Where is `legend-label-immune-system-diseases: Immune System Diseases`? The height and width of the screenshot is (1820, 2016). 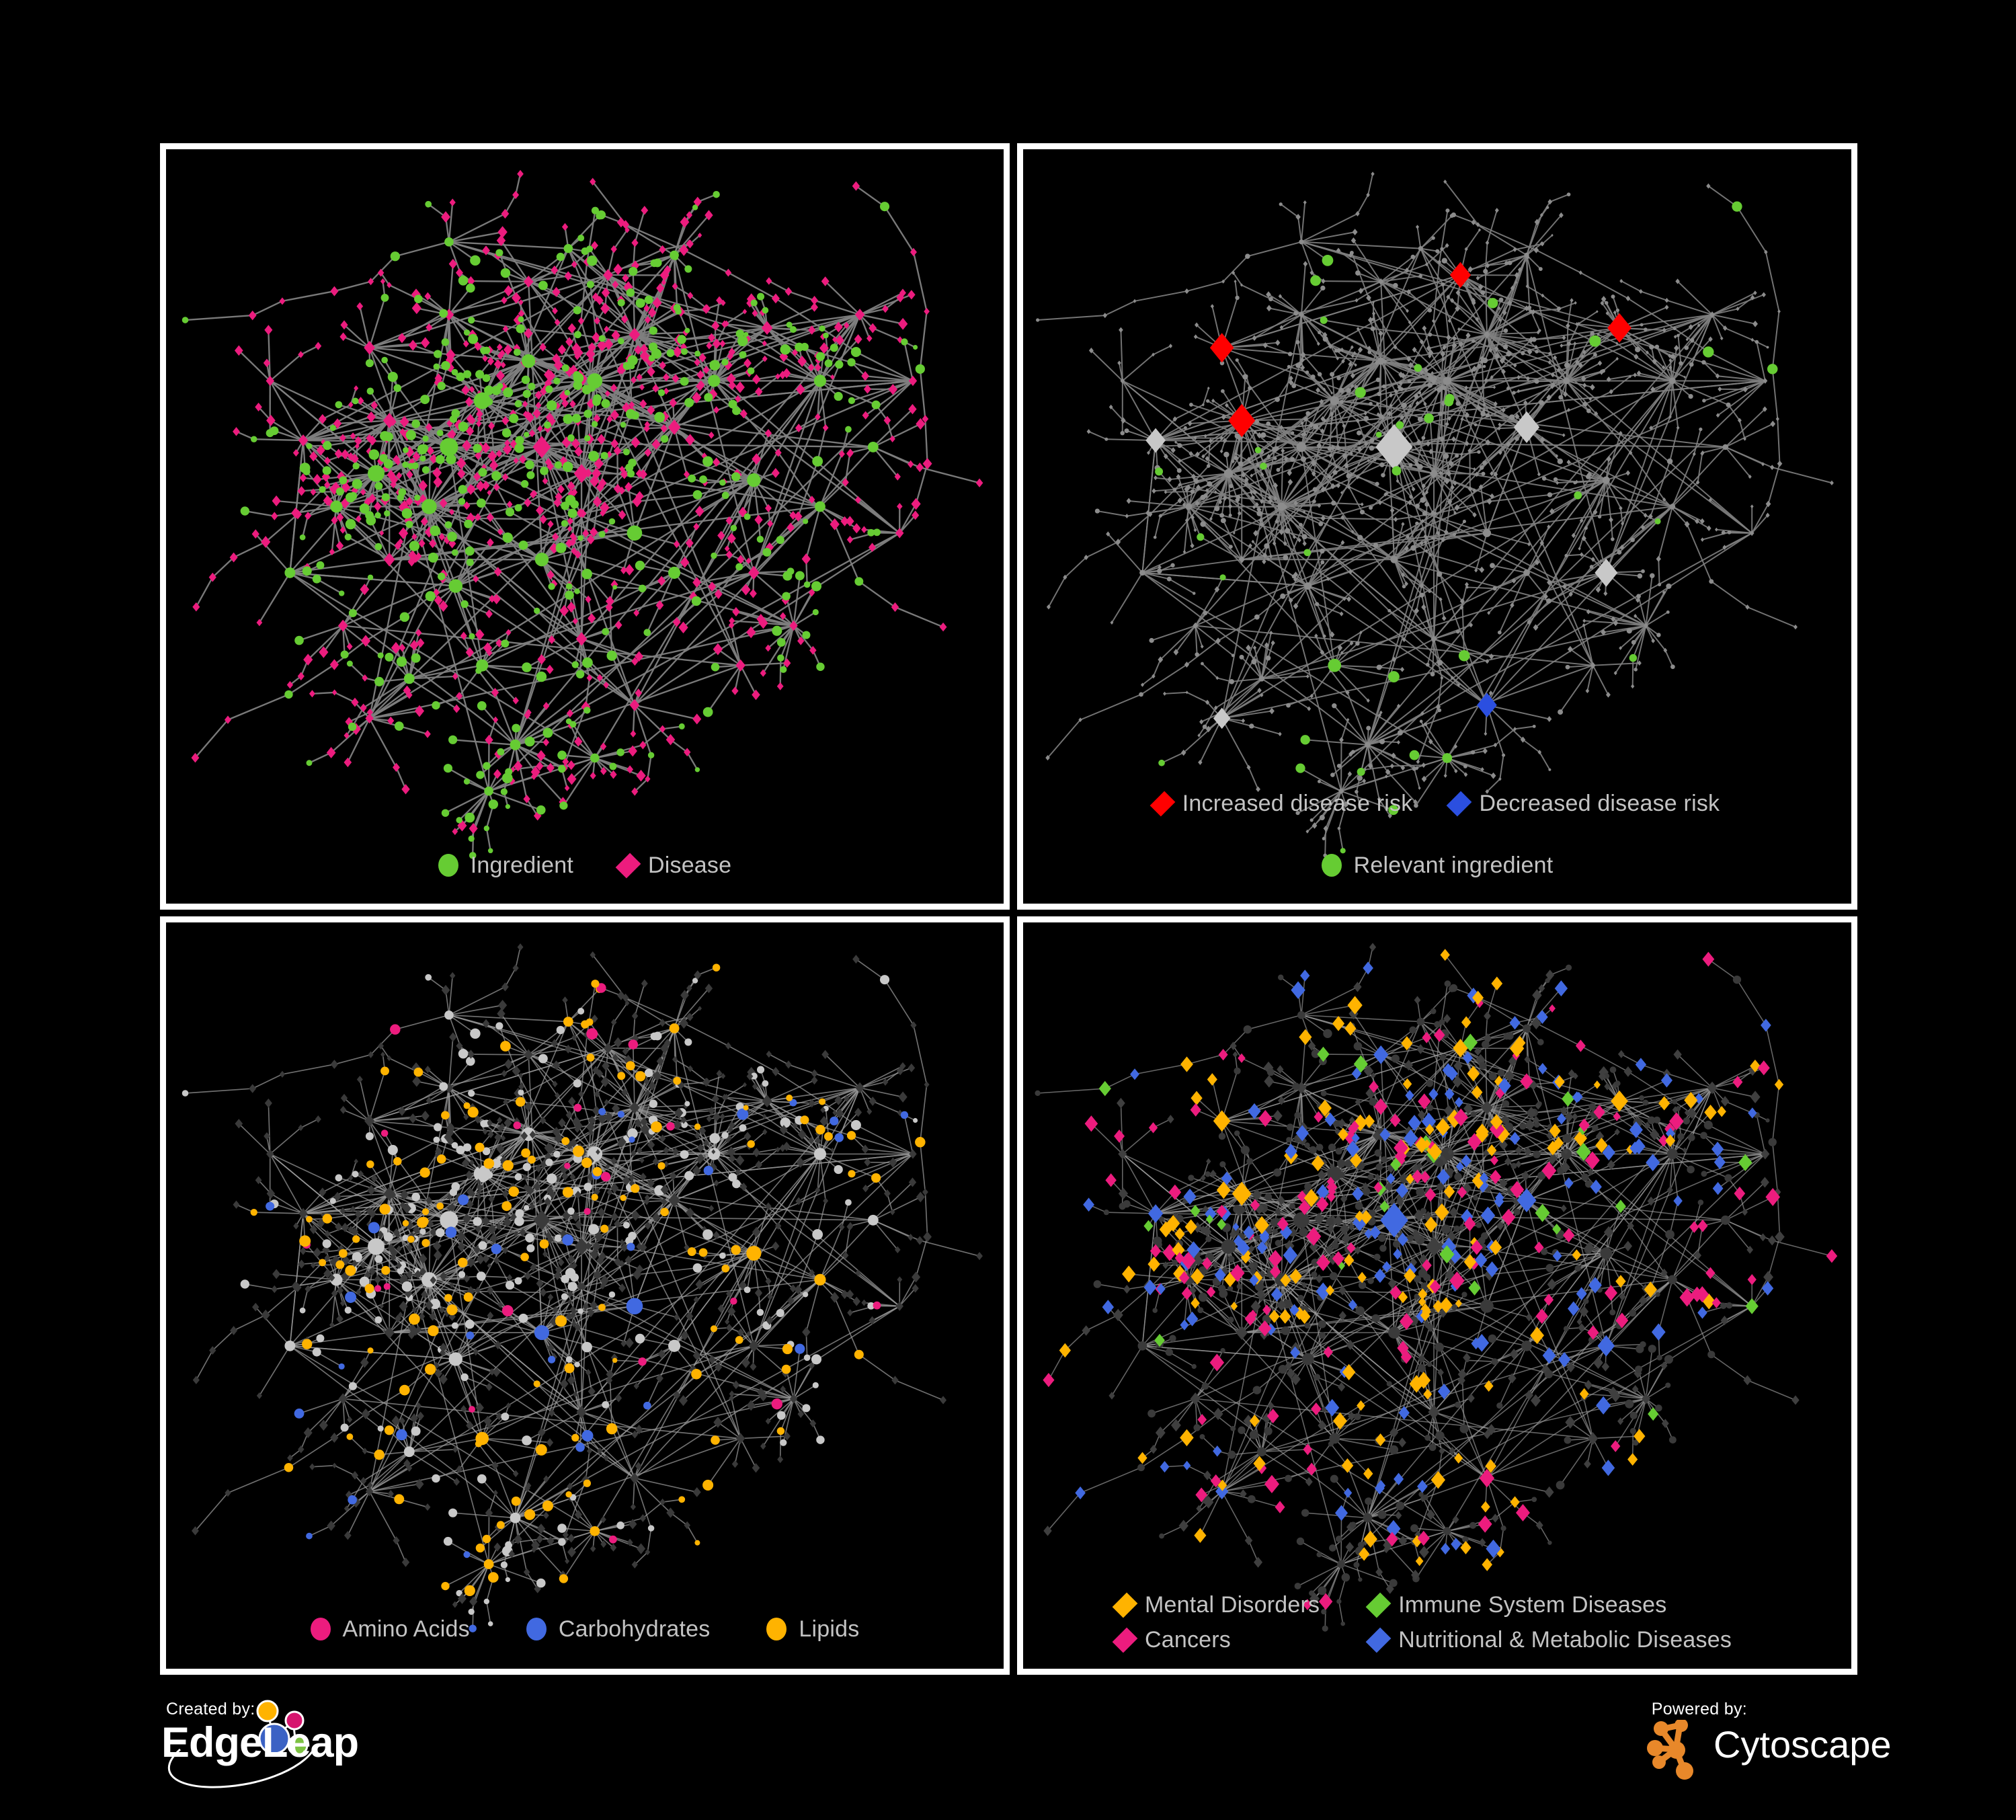 legend-label-immune-system-diseases: Immune System Diseases is located at coordinates (1532, 1605).